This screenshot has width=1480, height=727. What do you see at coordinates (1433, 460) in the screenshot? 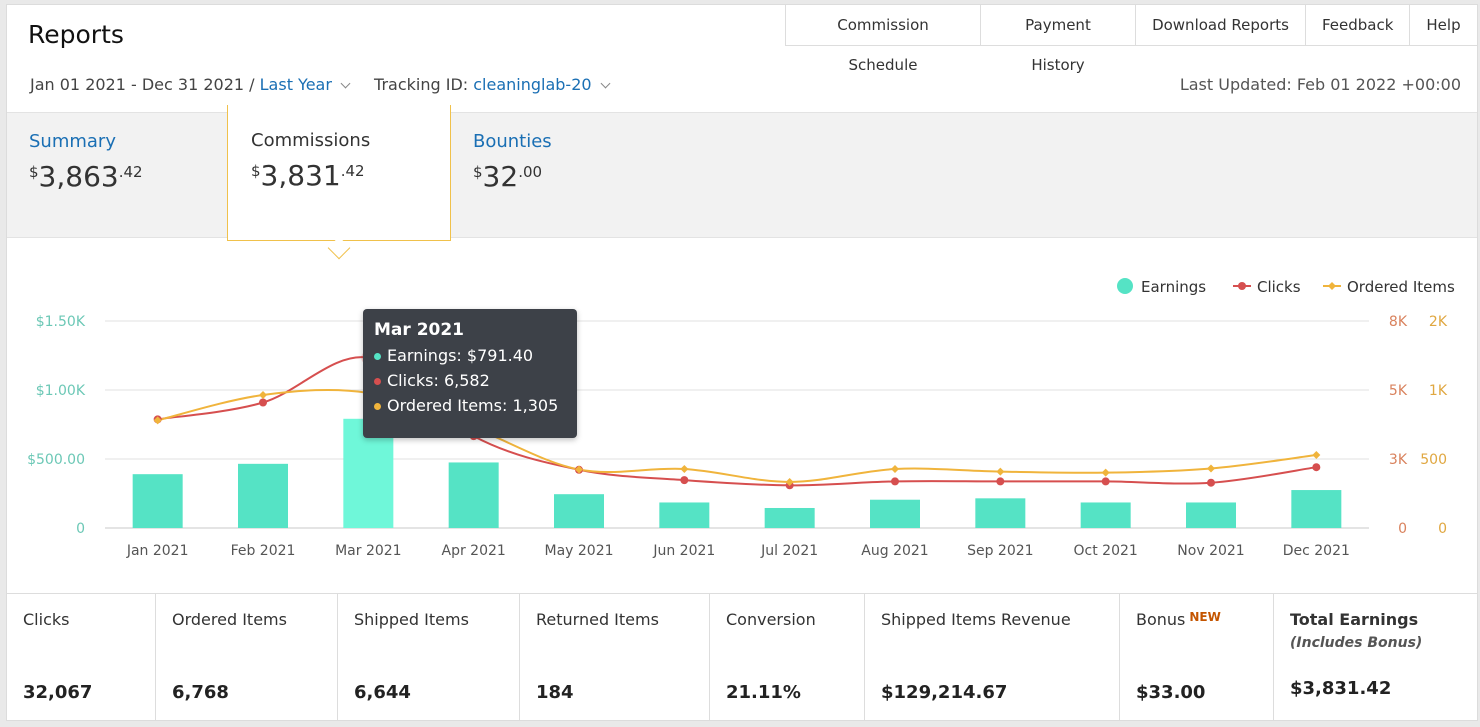
I see `right-tick-label-ordered: 500` at bounding box center [1433, 460].